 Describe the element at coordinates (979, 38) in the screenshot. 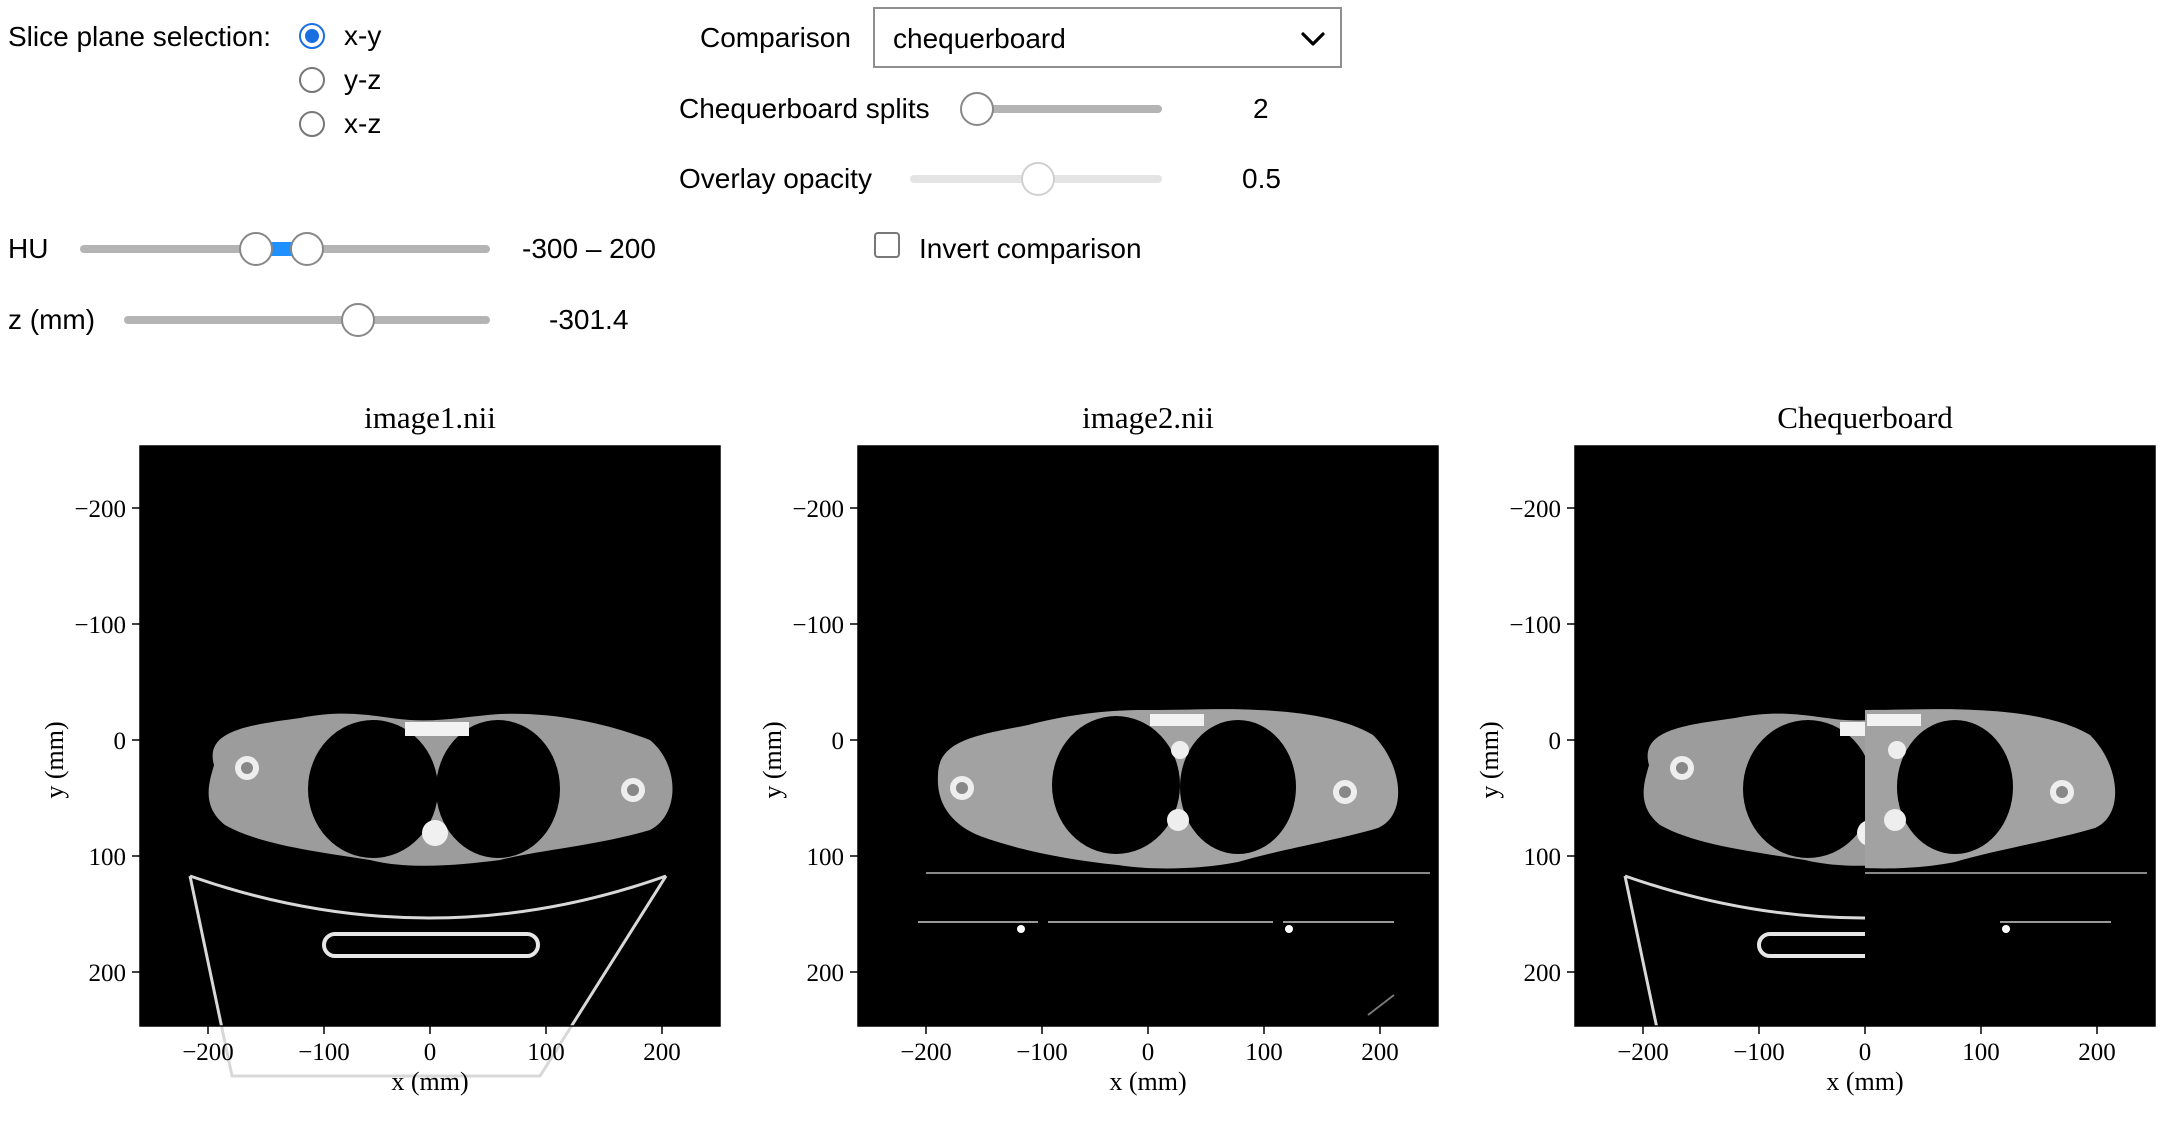

I see `comparison-selected-value: chequerboard` at that location.